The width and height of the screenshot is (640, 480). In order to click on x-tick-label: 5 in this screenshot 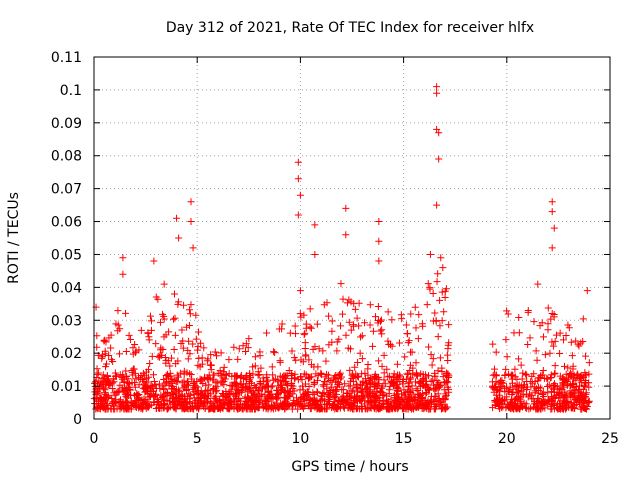, I will do `click(197, 439)`.